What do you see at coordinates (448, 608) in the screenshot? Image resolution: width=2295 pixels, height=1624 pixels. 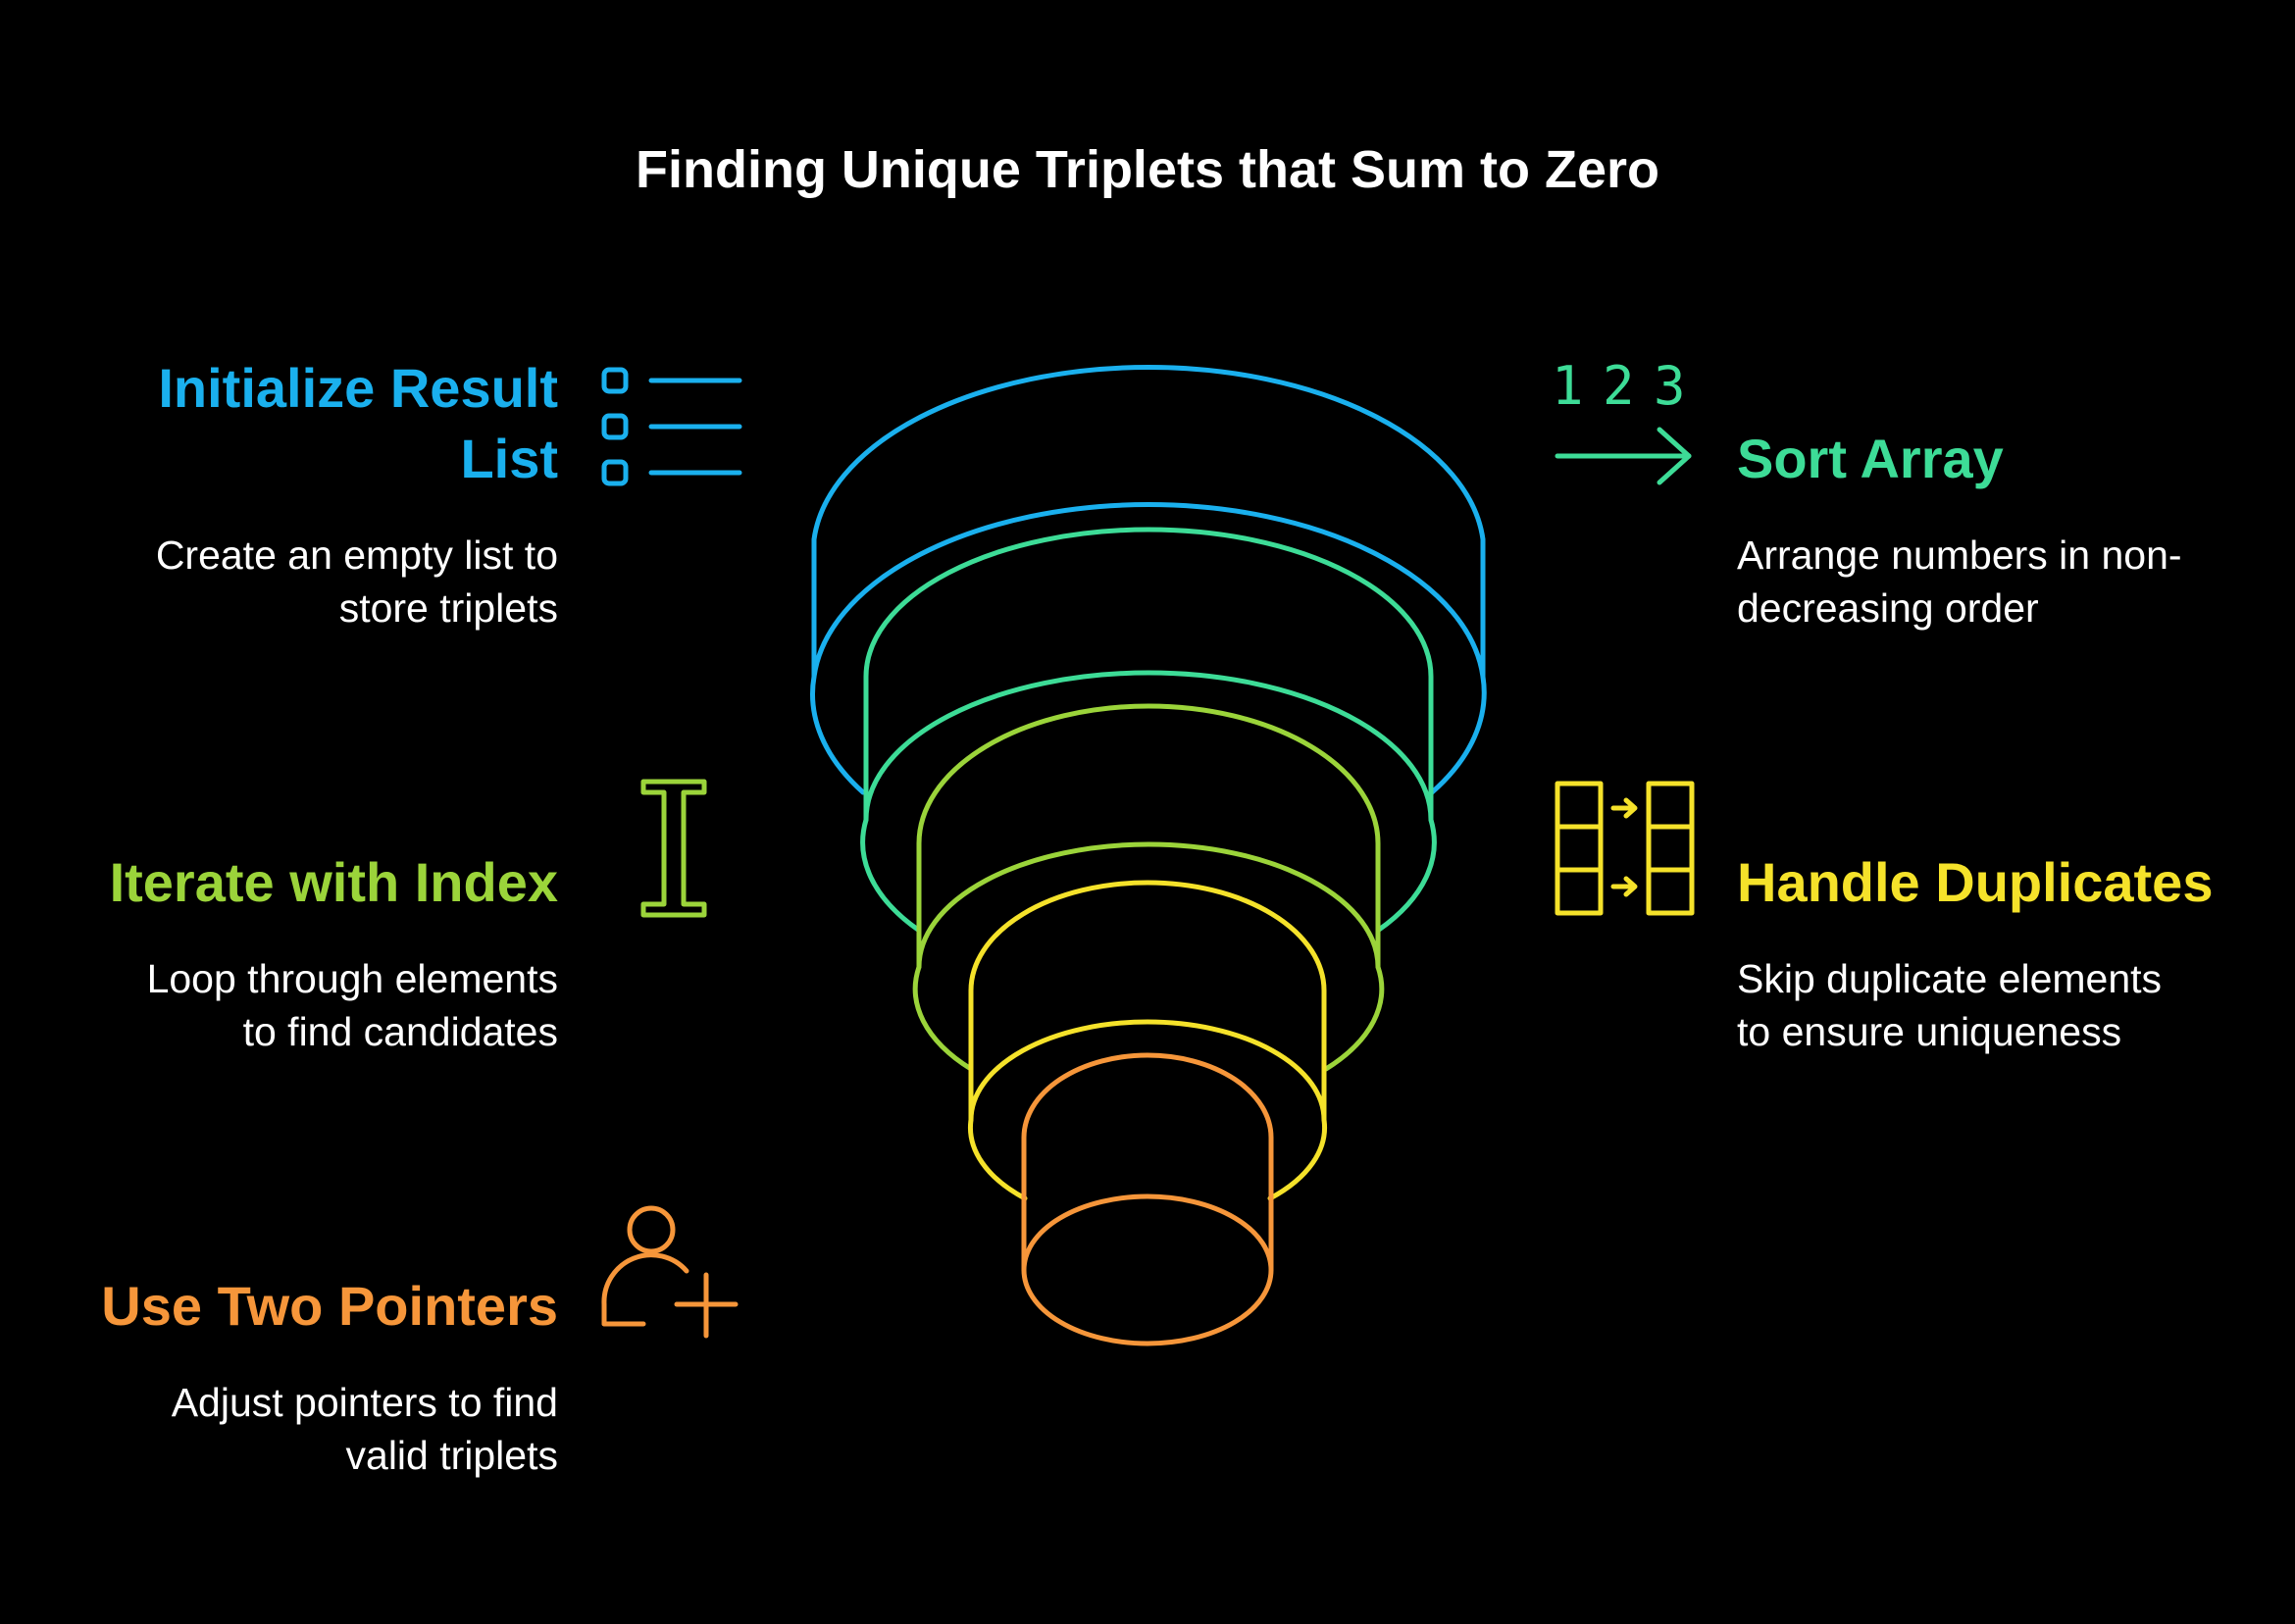 I see `step-desc-line: store triplets` at bounding box center [448, 608].